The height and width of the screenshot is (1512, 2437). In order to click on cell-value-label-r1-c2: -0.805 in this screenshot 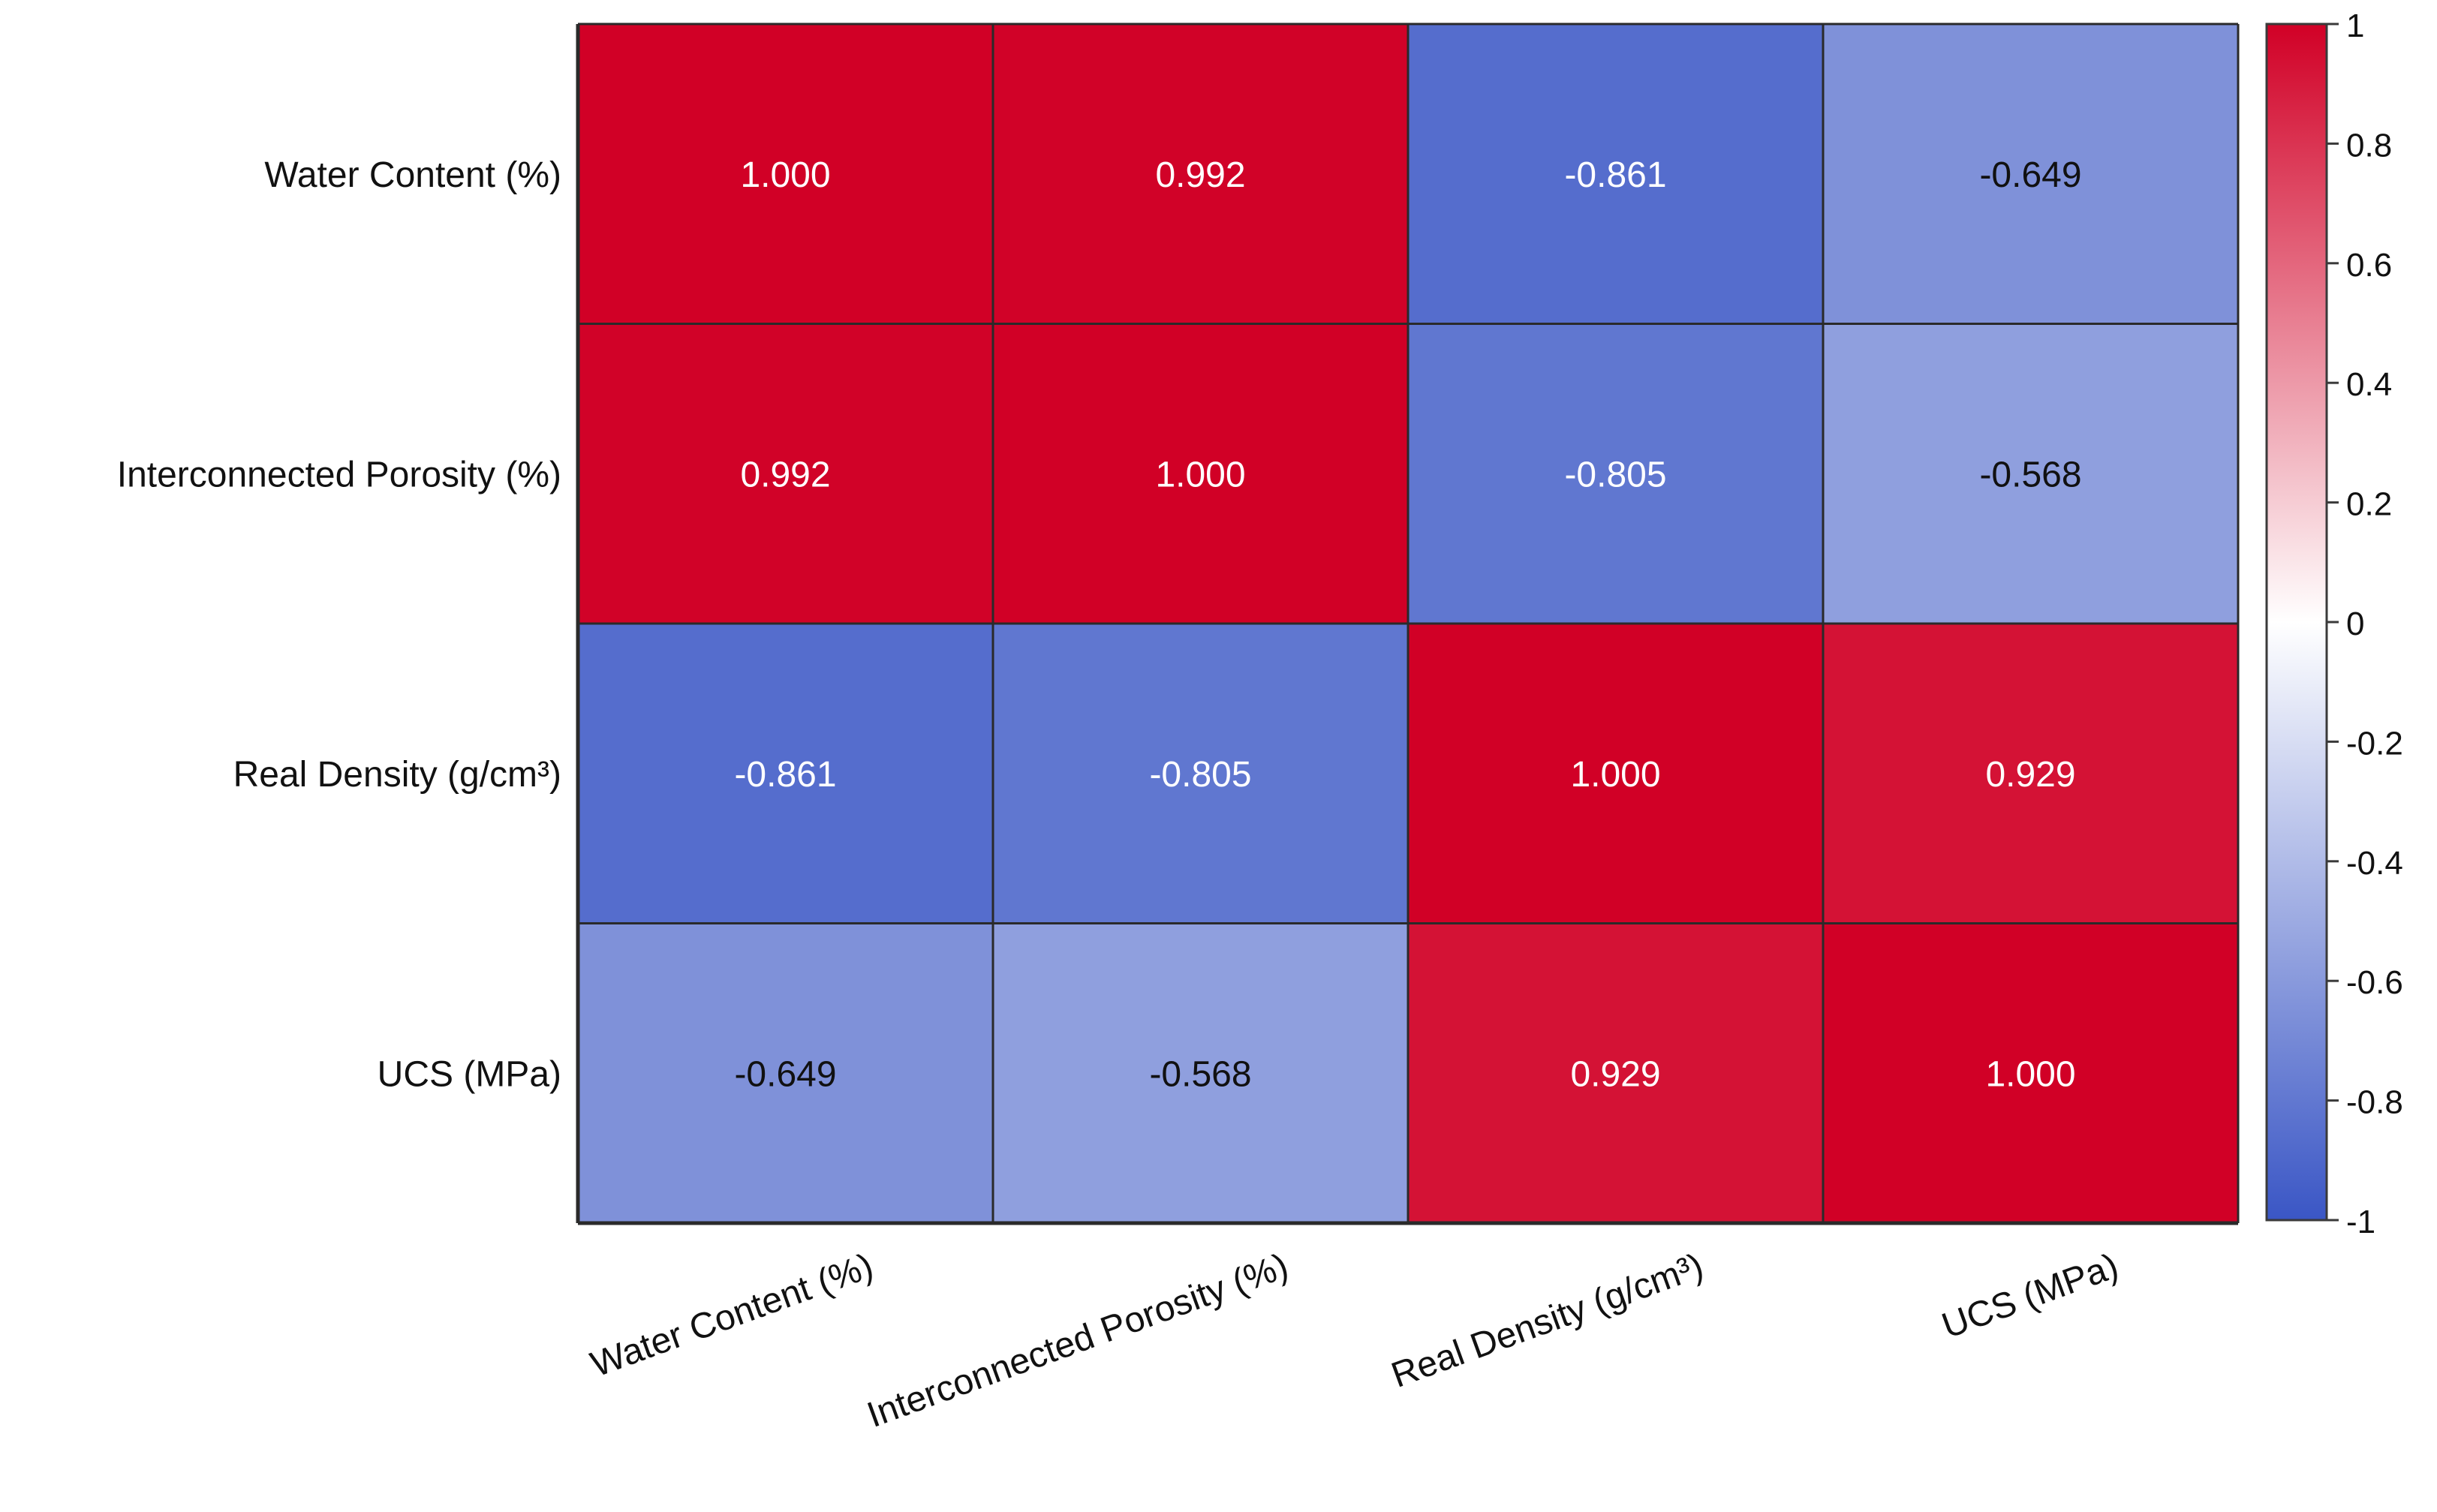, I will do `click(1615, 474)`.